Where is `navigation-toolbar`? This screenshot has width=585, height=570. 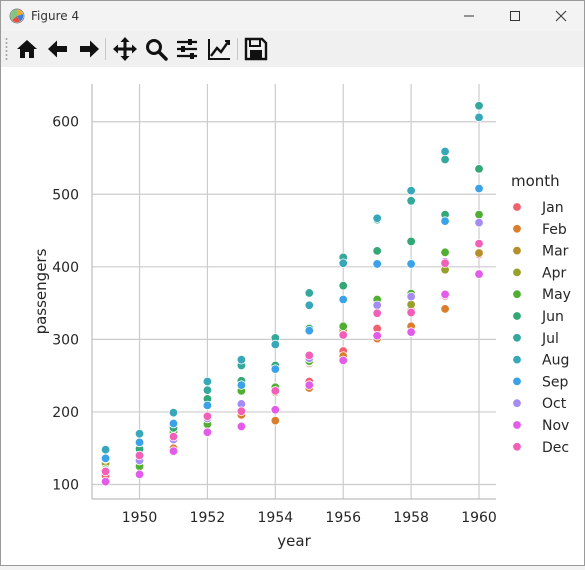
navigation-toolbar is located at coordinates (292, 49).